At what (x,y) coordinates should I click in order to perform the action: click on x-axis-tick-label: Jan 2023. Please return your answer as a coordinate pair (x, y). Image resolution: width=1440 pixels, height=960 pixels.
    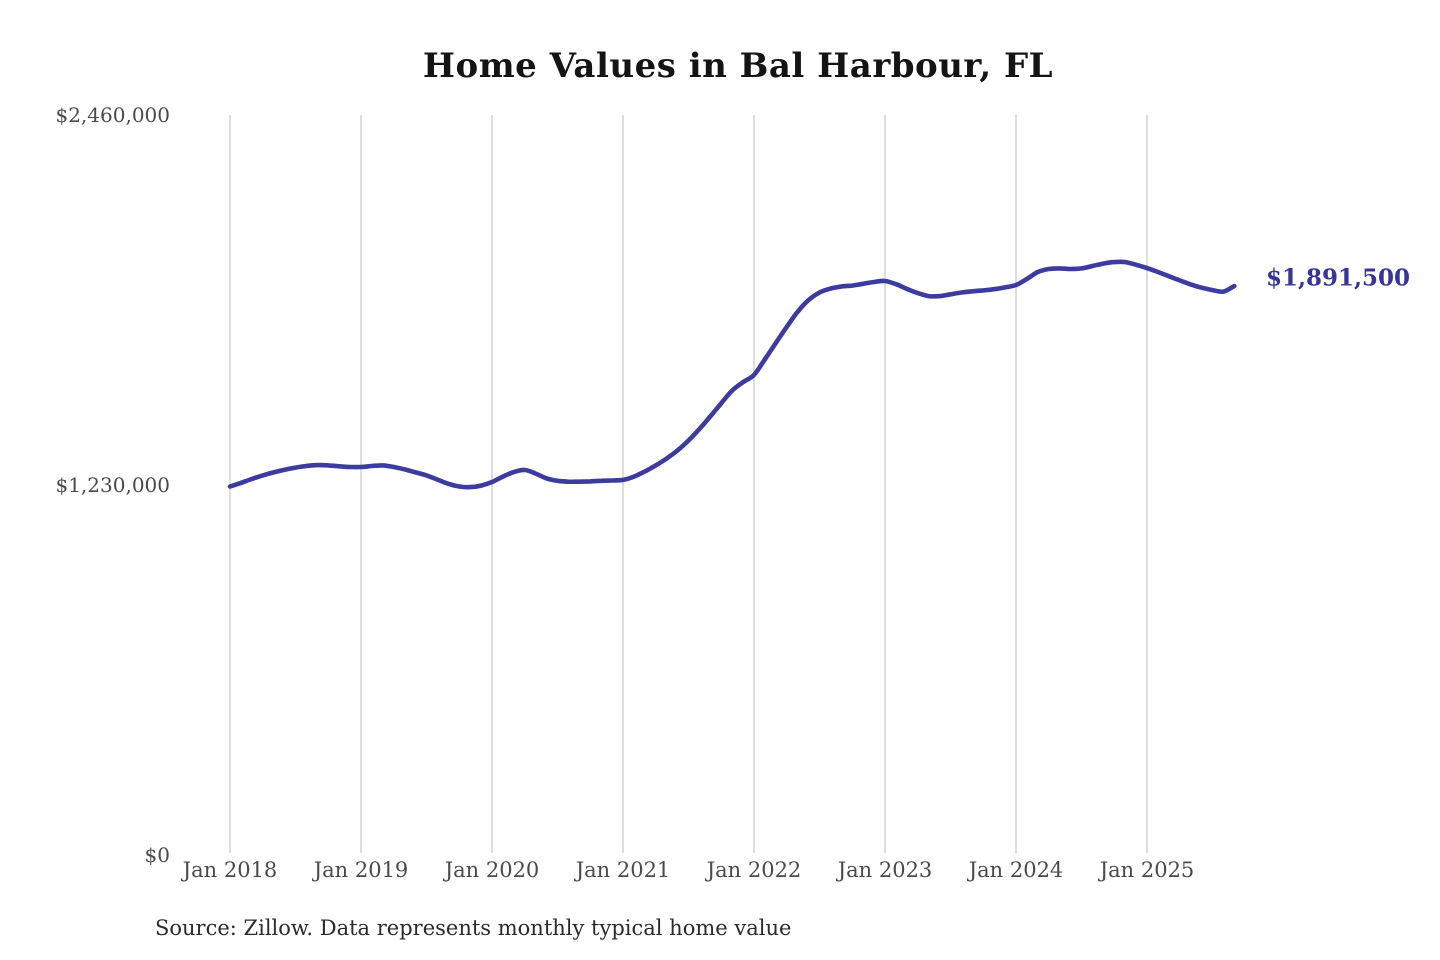
    Looking at the image, I should click on (885, 870).